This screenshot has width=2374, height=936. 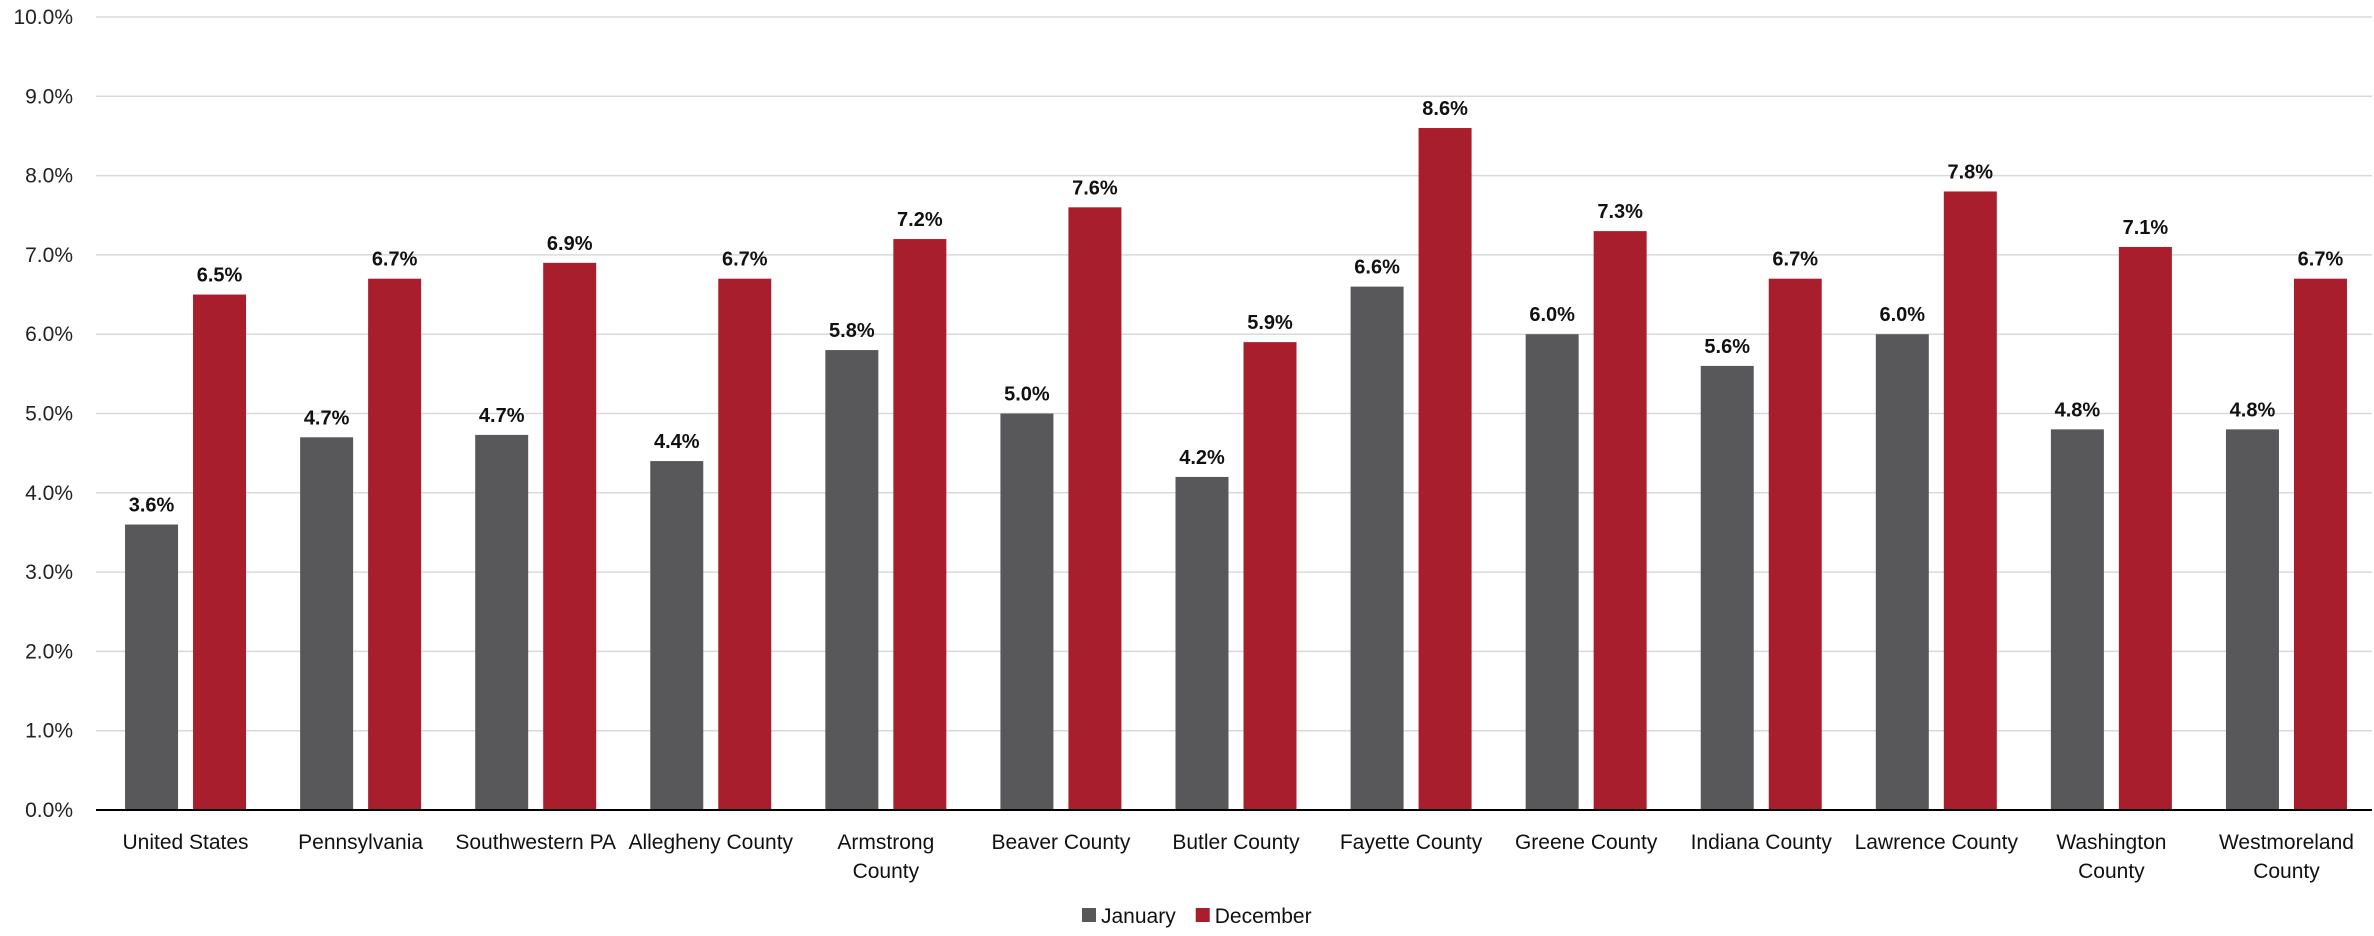 I want to click on data-label: 5.9%, so click(x=1270, y=323).